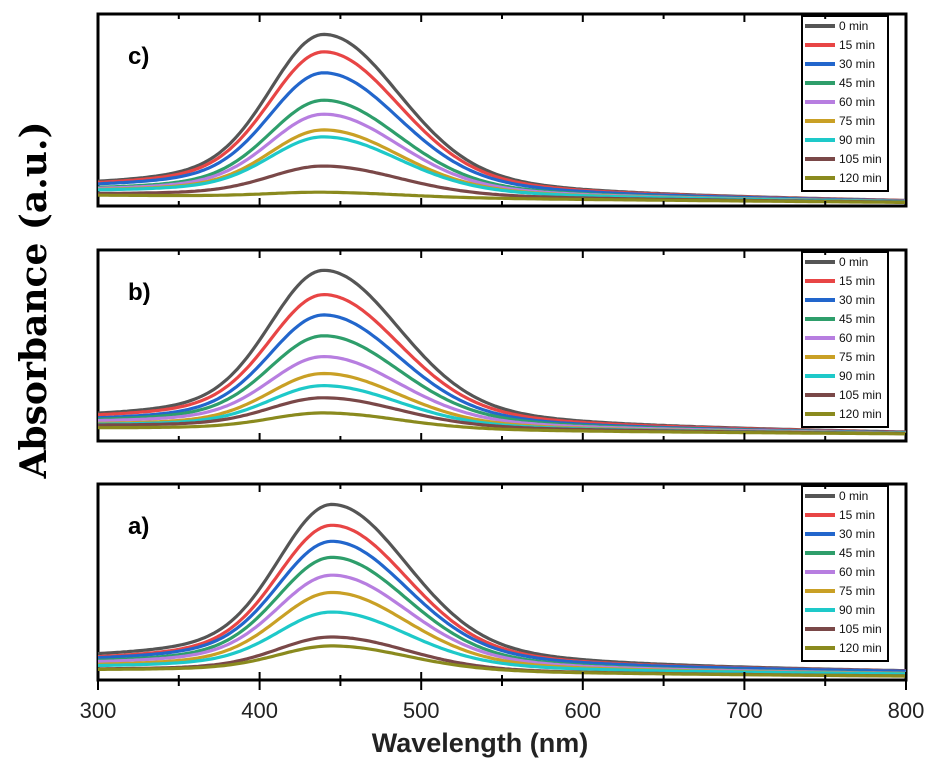 The width and height of the screenshot is (933, 767). Describe the element at coordinates (906, 710) in the screenshot. I see `x-tick-label: 800` at that location.